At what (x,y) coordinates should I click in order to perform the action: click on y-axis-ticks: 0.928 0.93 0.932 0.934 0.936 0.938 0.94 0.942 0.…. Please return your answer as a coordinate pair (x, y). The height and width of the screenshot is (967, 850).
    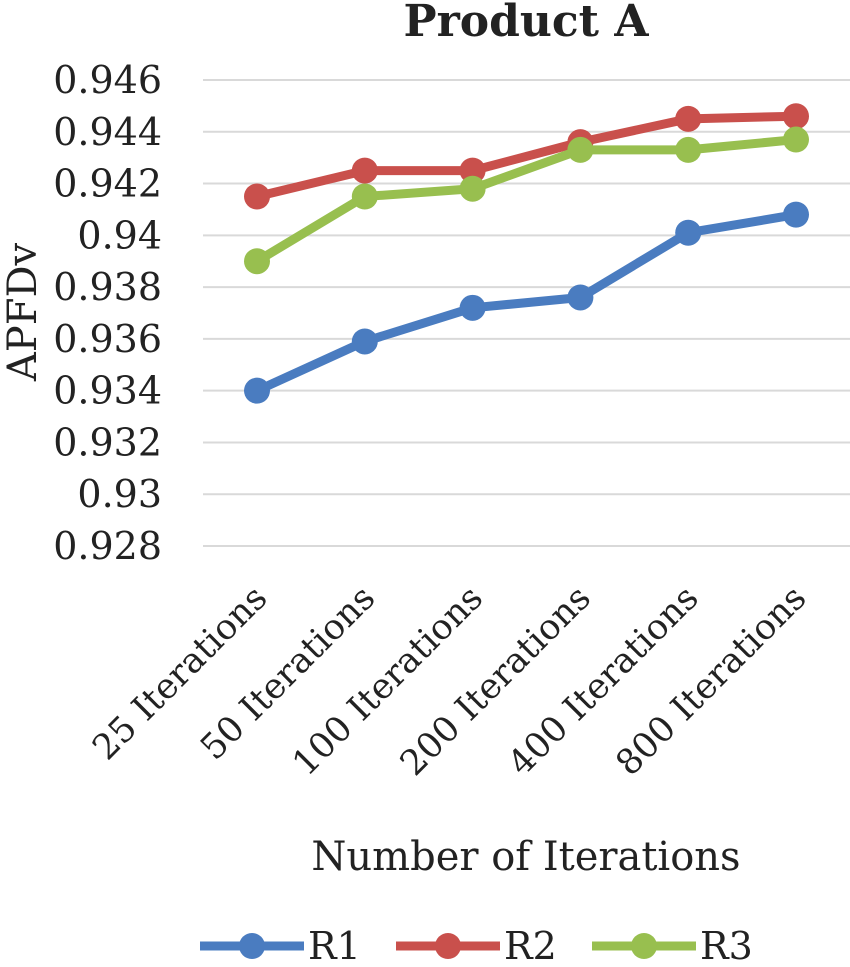
    Looking at the image, I should click on (107, 313).